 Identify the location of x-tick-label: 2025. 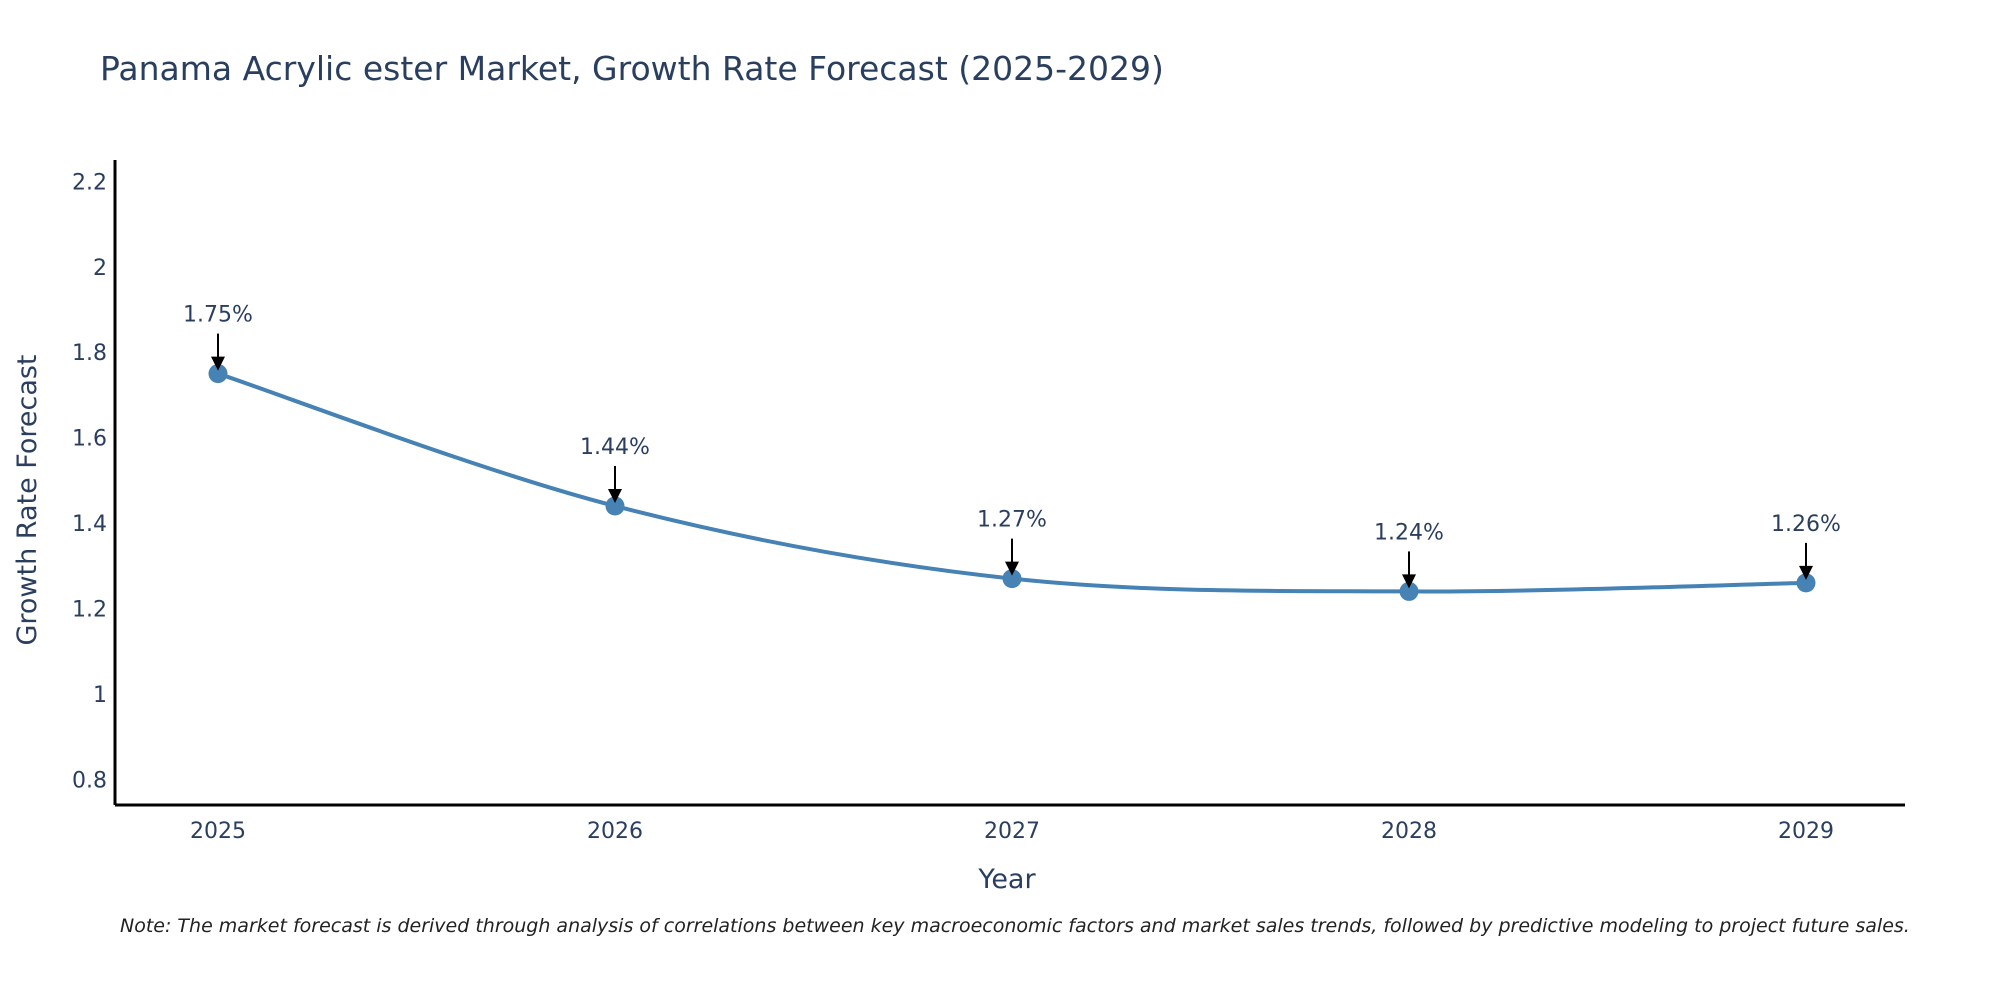
(218, 831).